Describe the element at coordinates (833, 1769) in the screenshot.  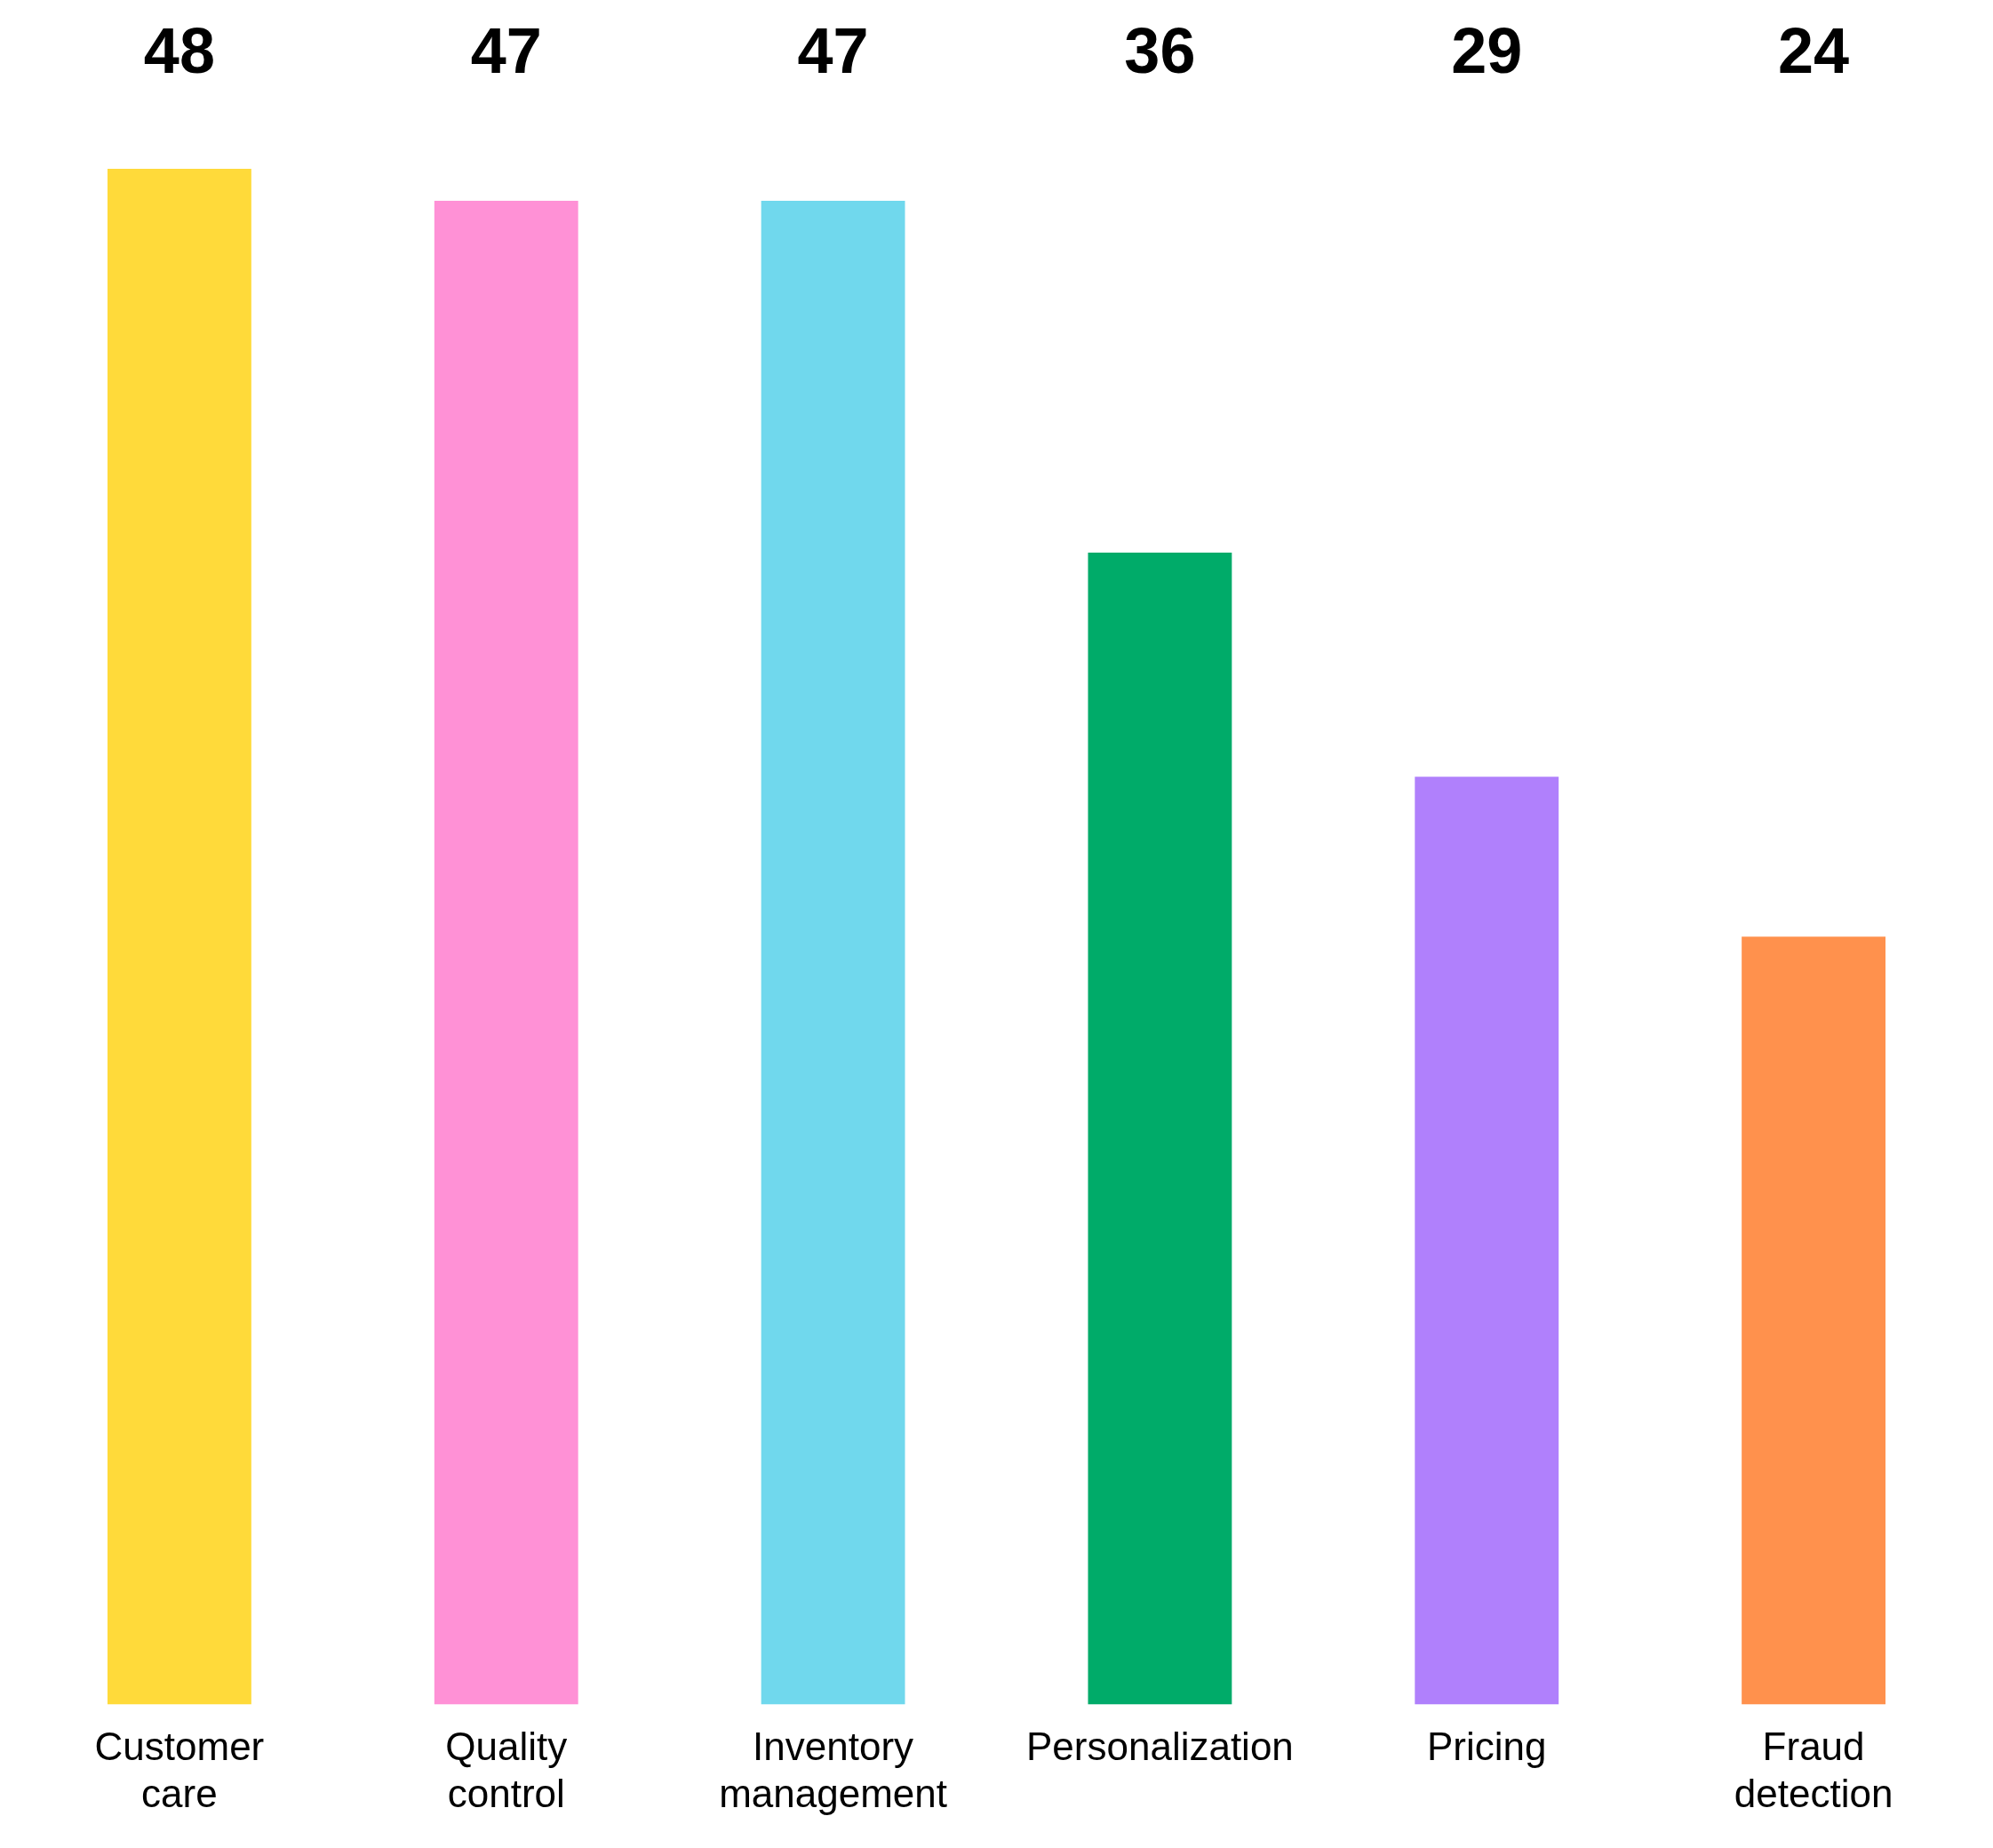
I see `x-tick-label: Inventory management` at that location.